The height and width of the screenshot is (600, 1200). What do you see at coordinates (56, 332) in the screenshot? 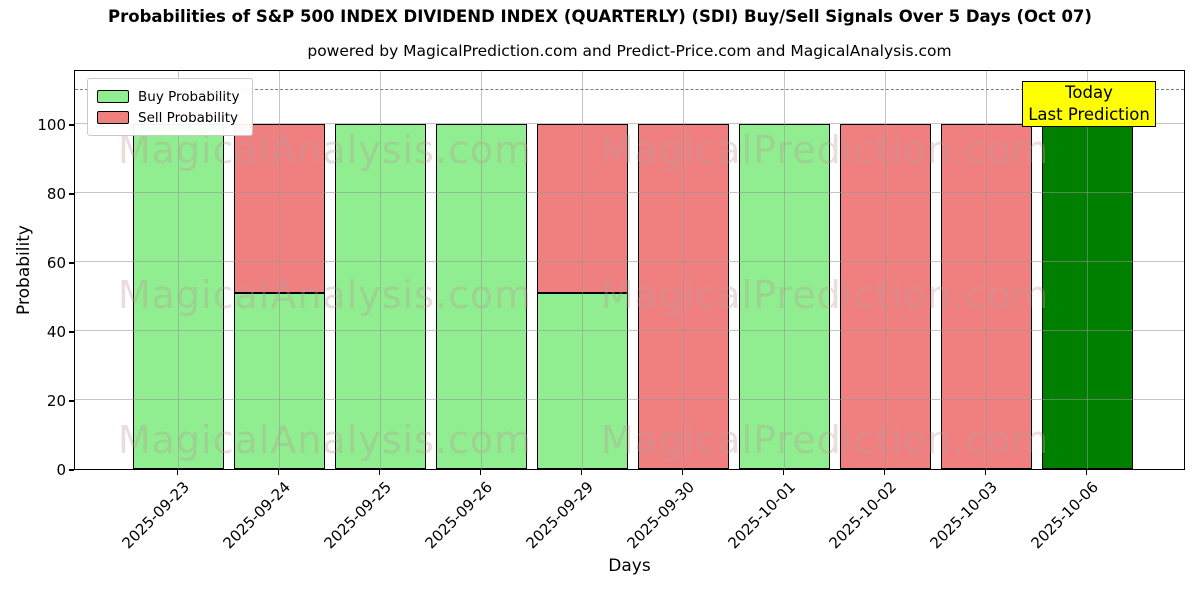
I see `y-tick-label: 40` at bounding box center [56, 332].